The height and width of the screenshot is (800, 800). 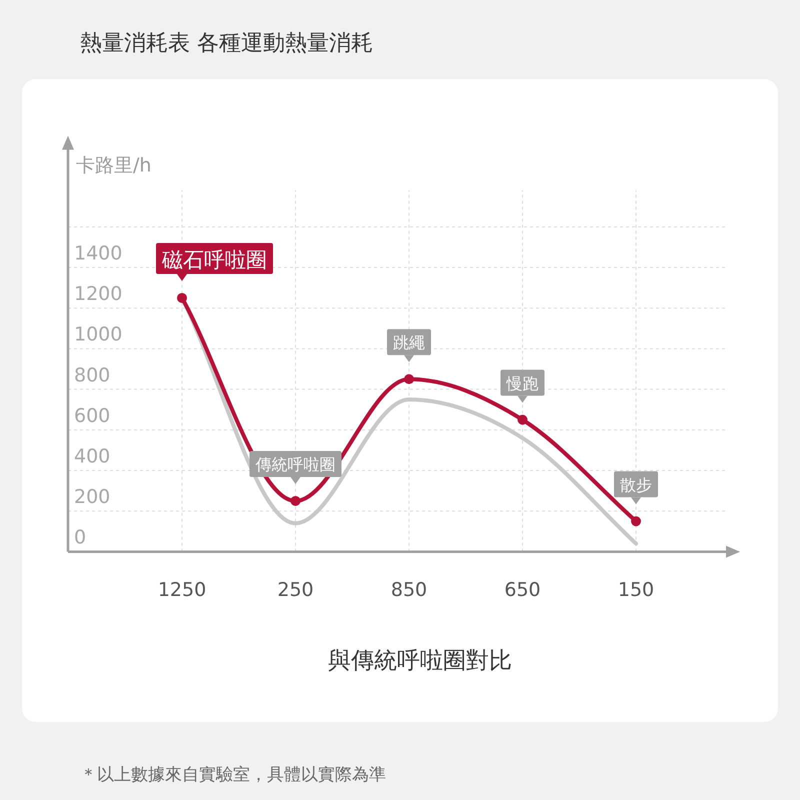 I want to click on y-tick-label: 1400, so click(x=98, y=253).